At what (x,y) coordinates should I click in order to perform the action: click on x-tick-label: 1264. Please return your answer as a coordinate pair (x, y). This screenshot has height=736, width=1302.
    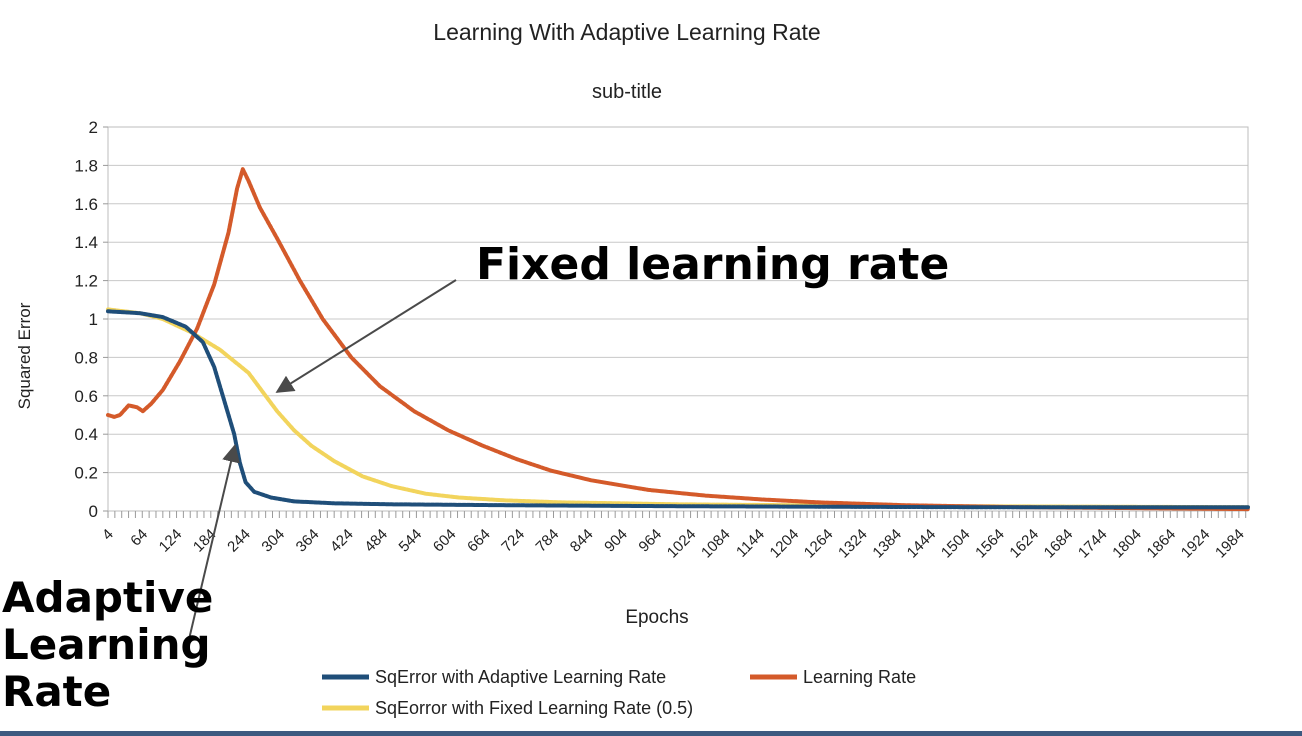
    Looking at the image, I should click on (819, 544).